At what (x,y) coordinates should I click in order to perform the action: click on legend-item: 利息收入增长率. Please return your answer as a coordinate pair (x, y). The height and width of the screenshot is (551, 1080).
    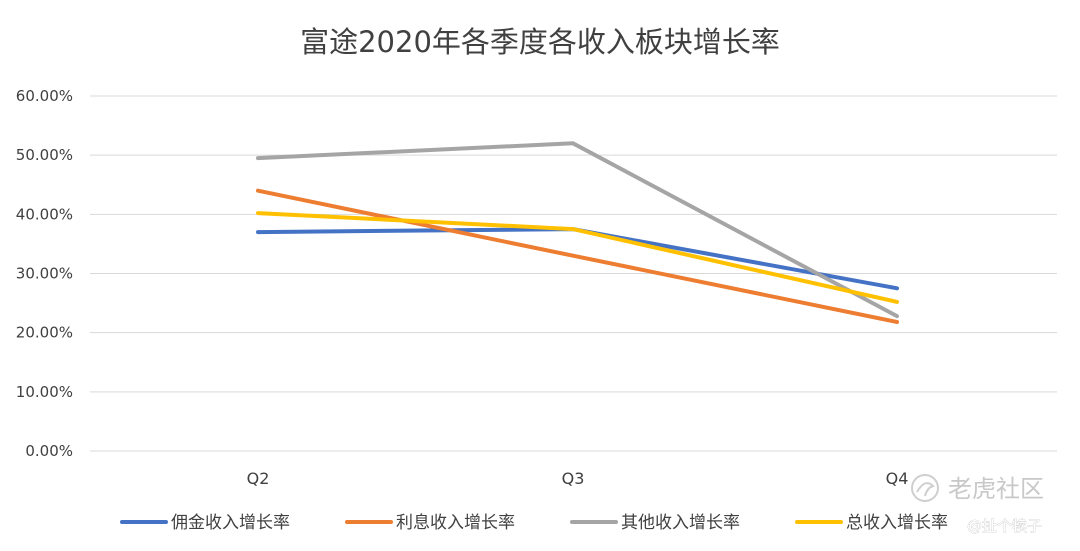
    Looking at the image, I should click on (430, 523).